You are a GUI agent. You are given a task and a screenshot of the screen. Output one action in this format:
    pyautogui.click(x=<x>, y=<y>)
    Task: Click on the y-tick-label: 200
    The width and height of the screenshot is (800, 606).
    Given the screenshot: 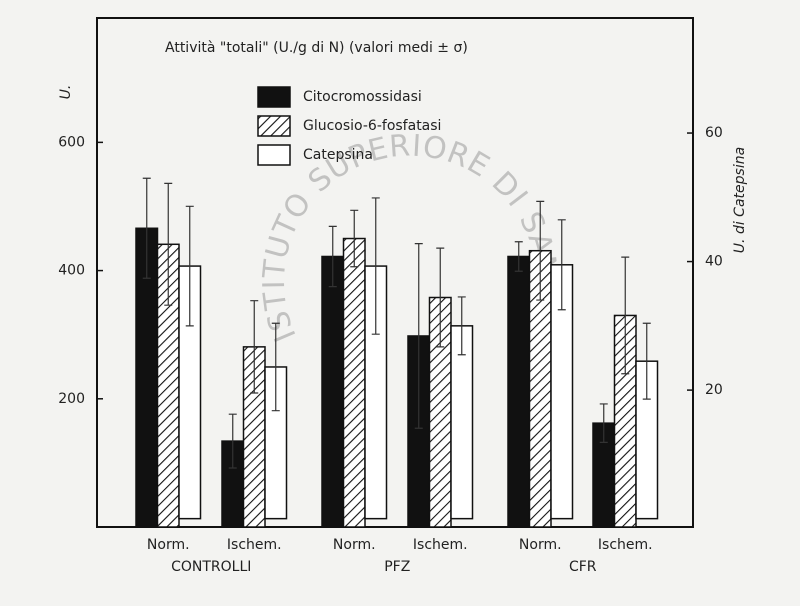 What is the action you would take?
    pyautogui.click(x=71, y=399)
    